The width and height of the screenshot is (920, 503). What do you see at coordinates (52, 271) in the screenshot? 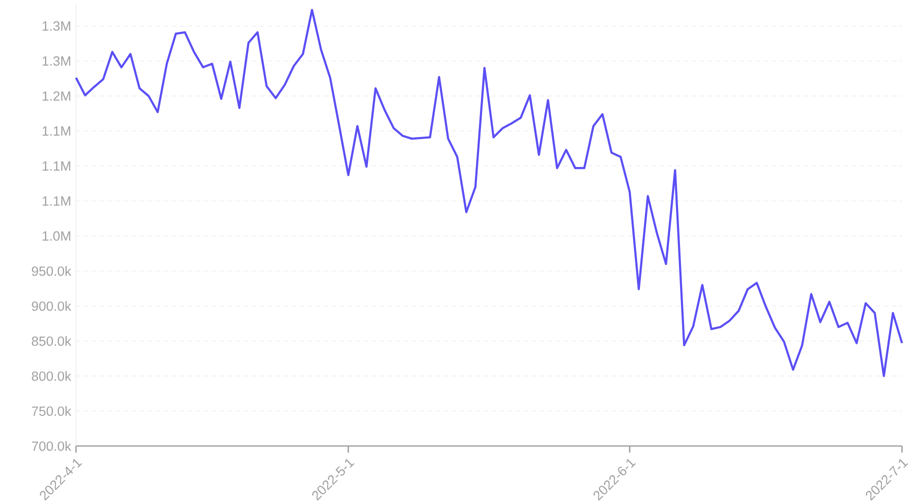
I see `y-tick-label: 950.0k` at bounding box center [52, 271].